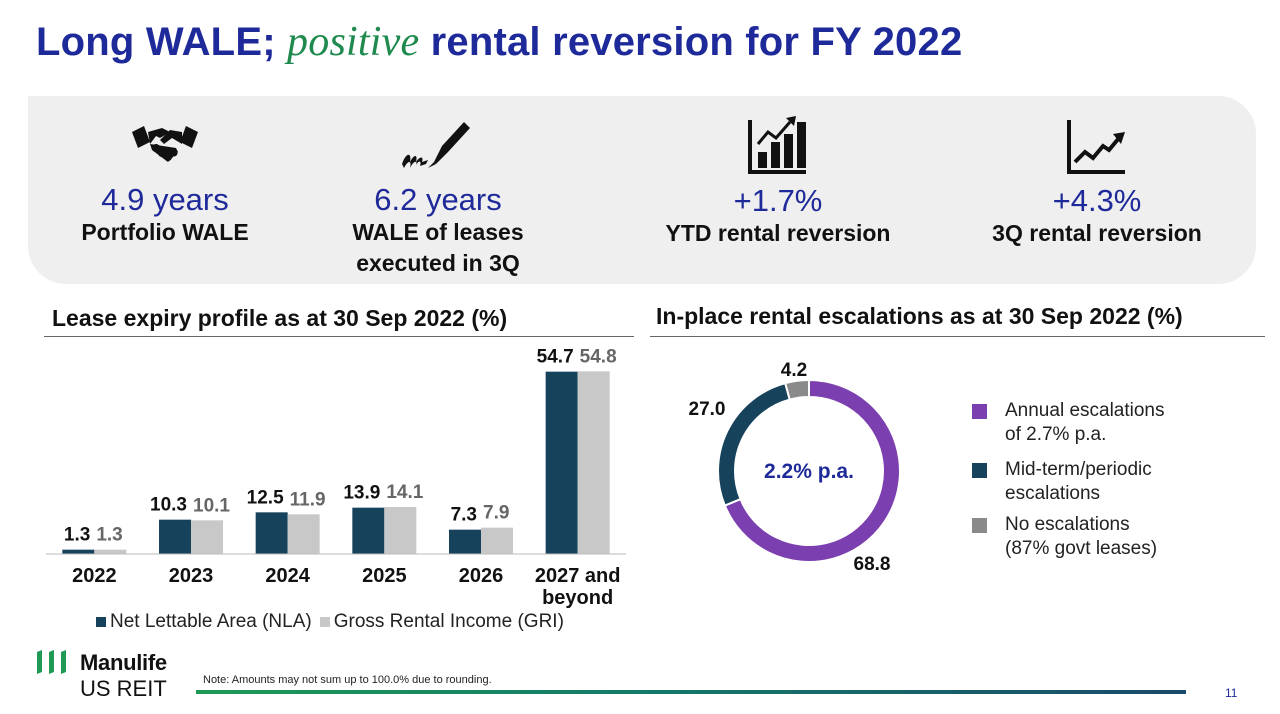 This screenshot has height=714, width=1280. Describe the element at coordinates (101, 622) in the screenshot. I see `legend-swatch-nla` at that location.